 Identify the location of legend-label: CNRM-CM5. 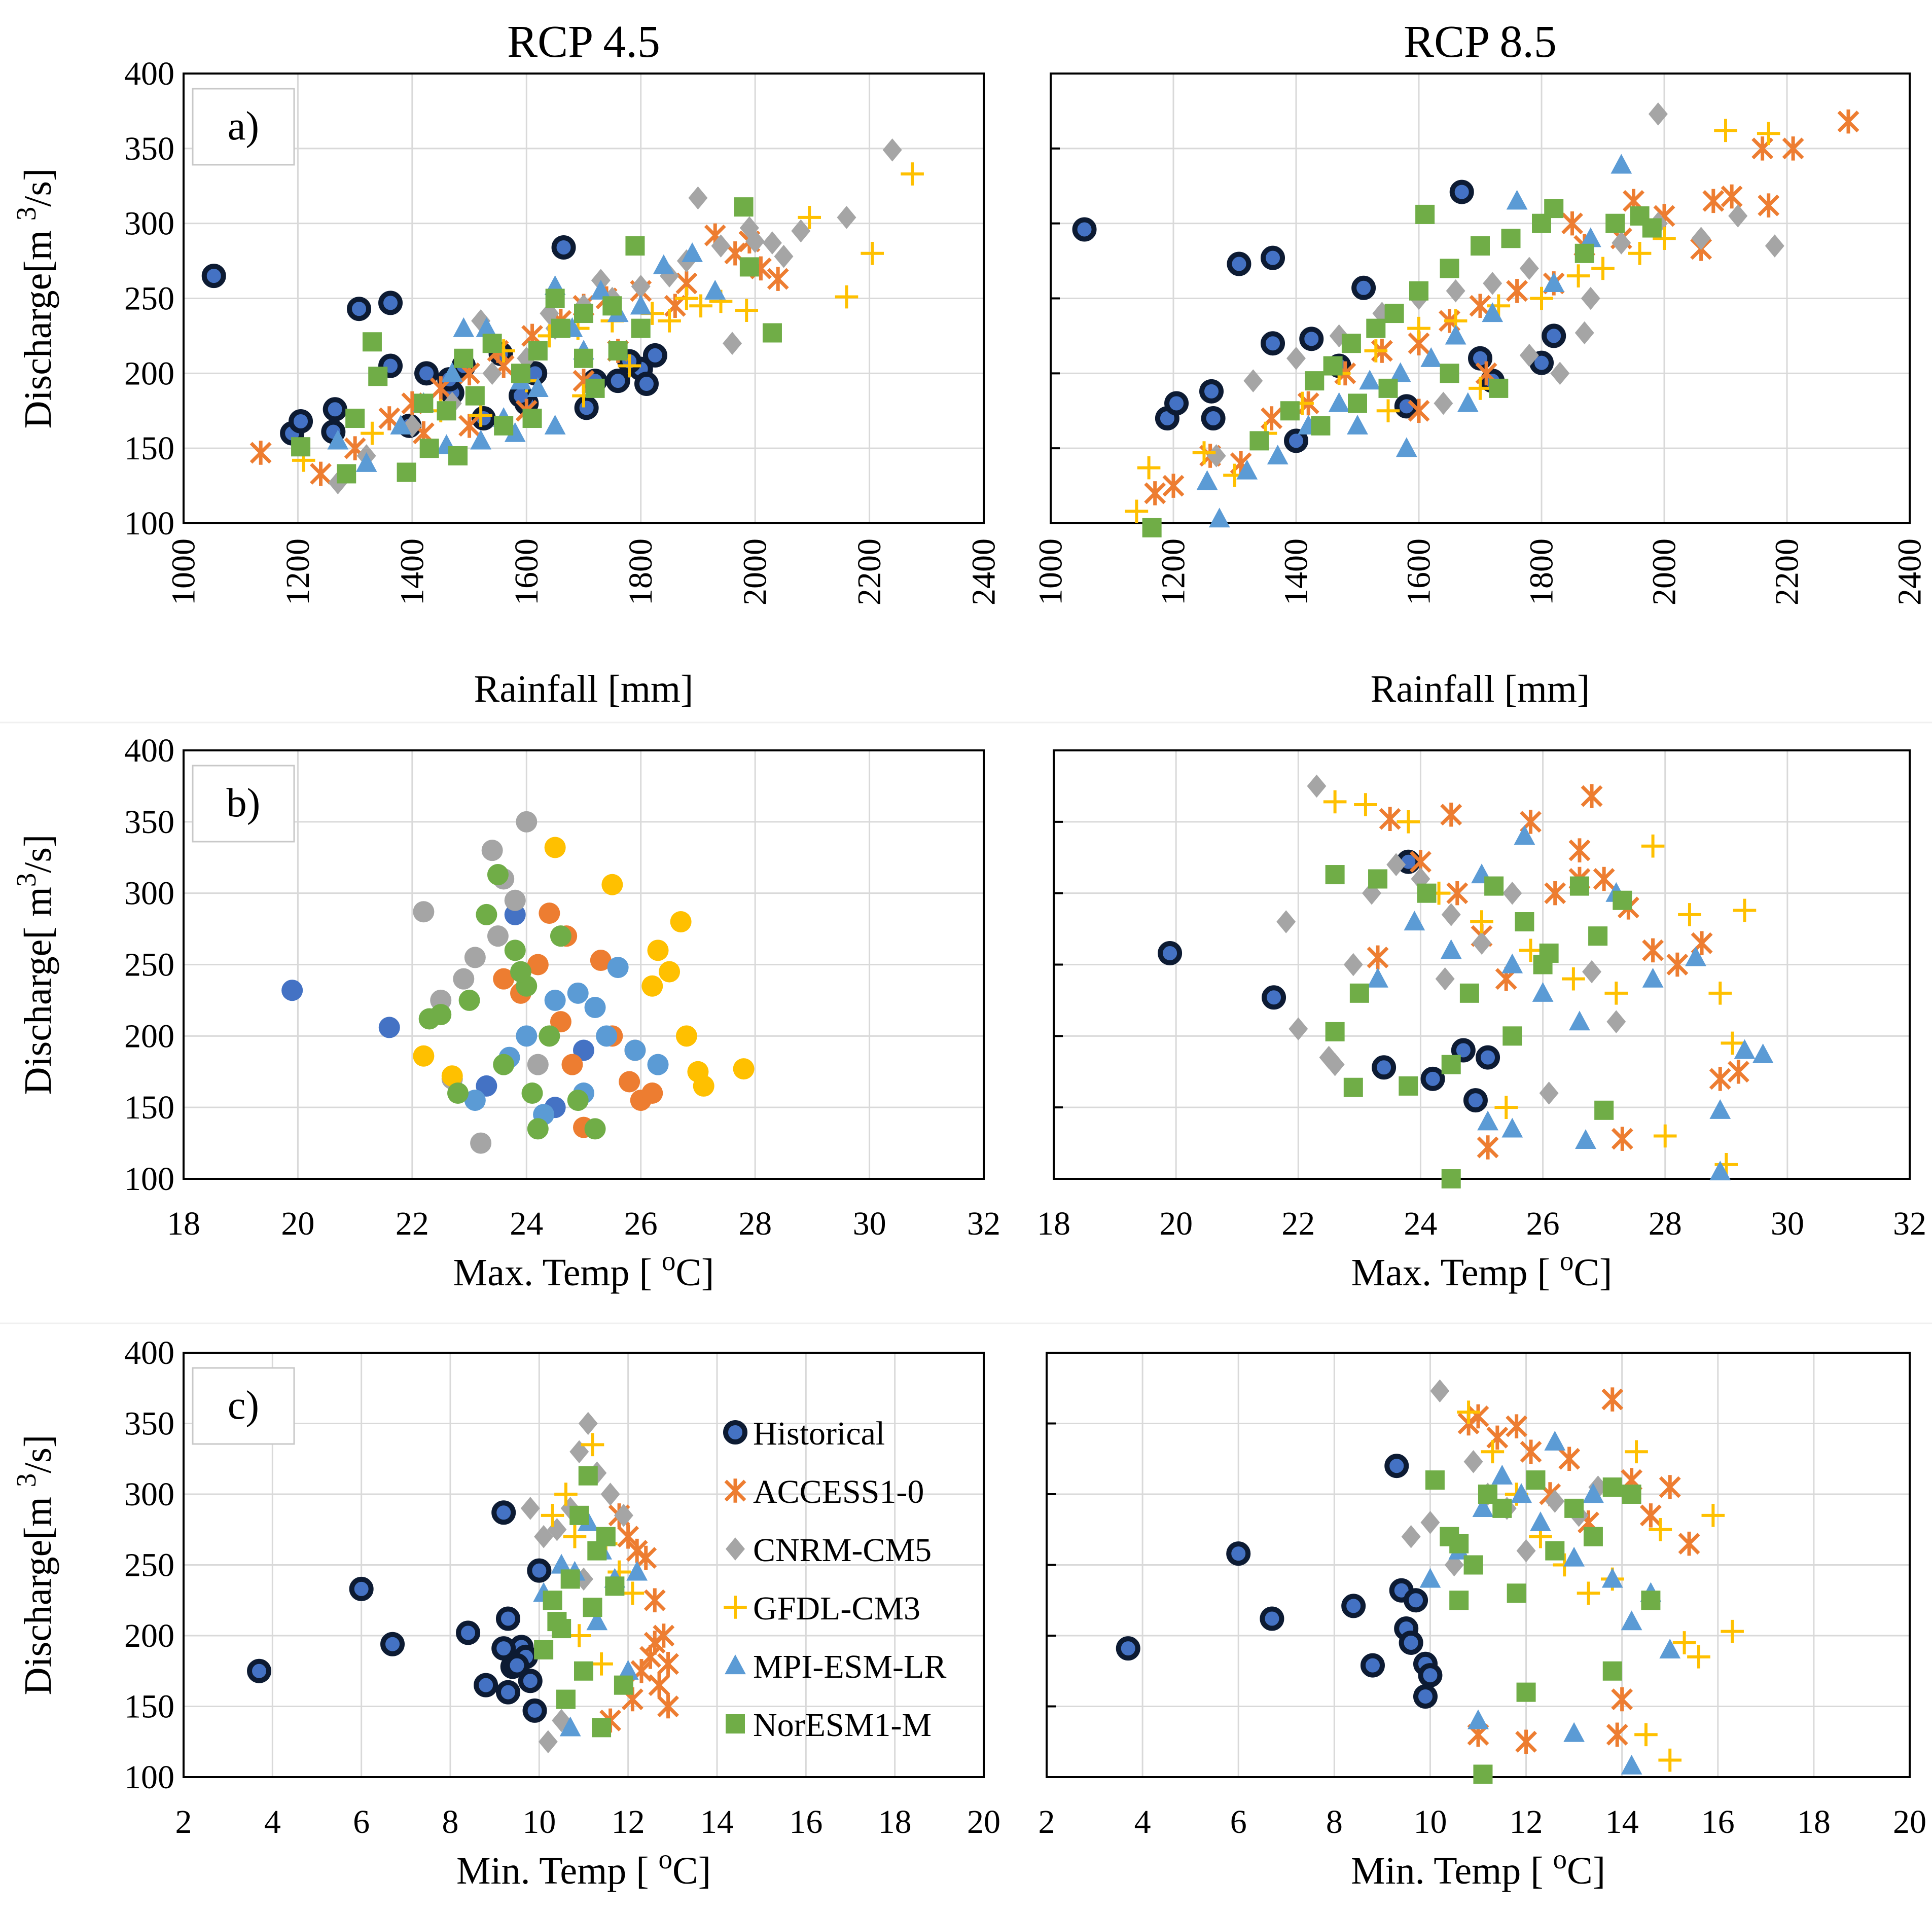
(842, 1550).